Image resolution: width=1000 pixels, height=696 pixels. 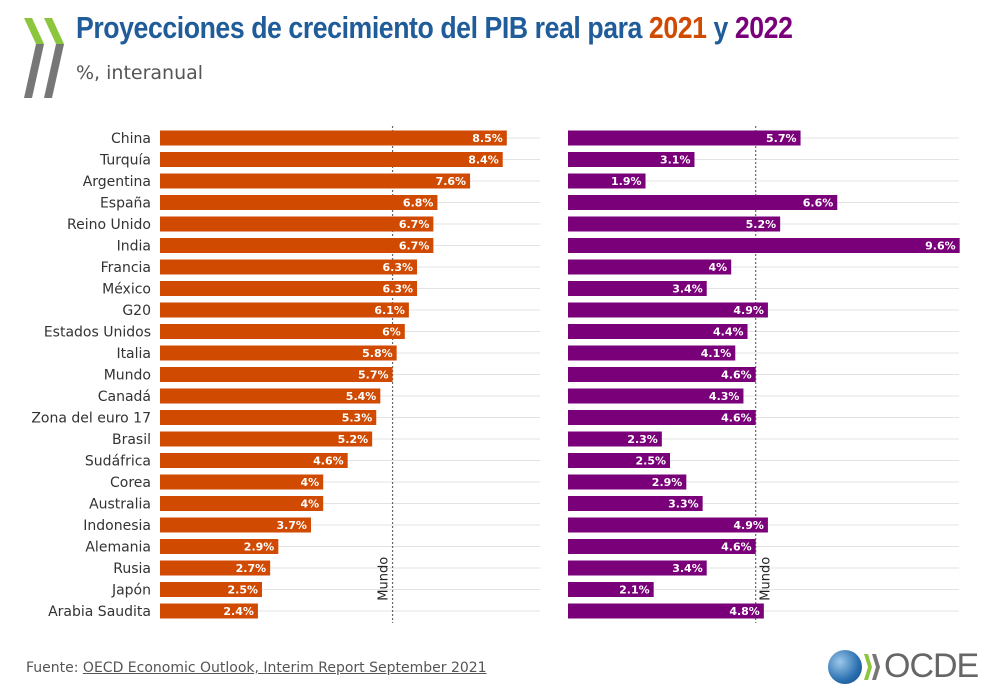 I want to click on data-label: 8.5%, so click(x=487, y=138).